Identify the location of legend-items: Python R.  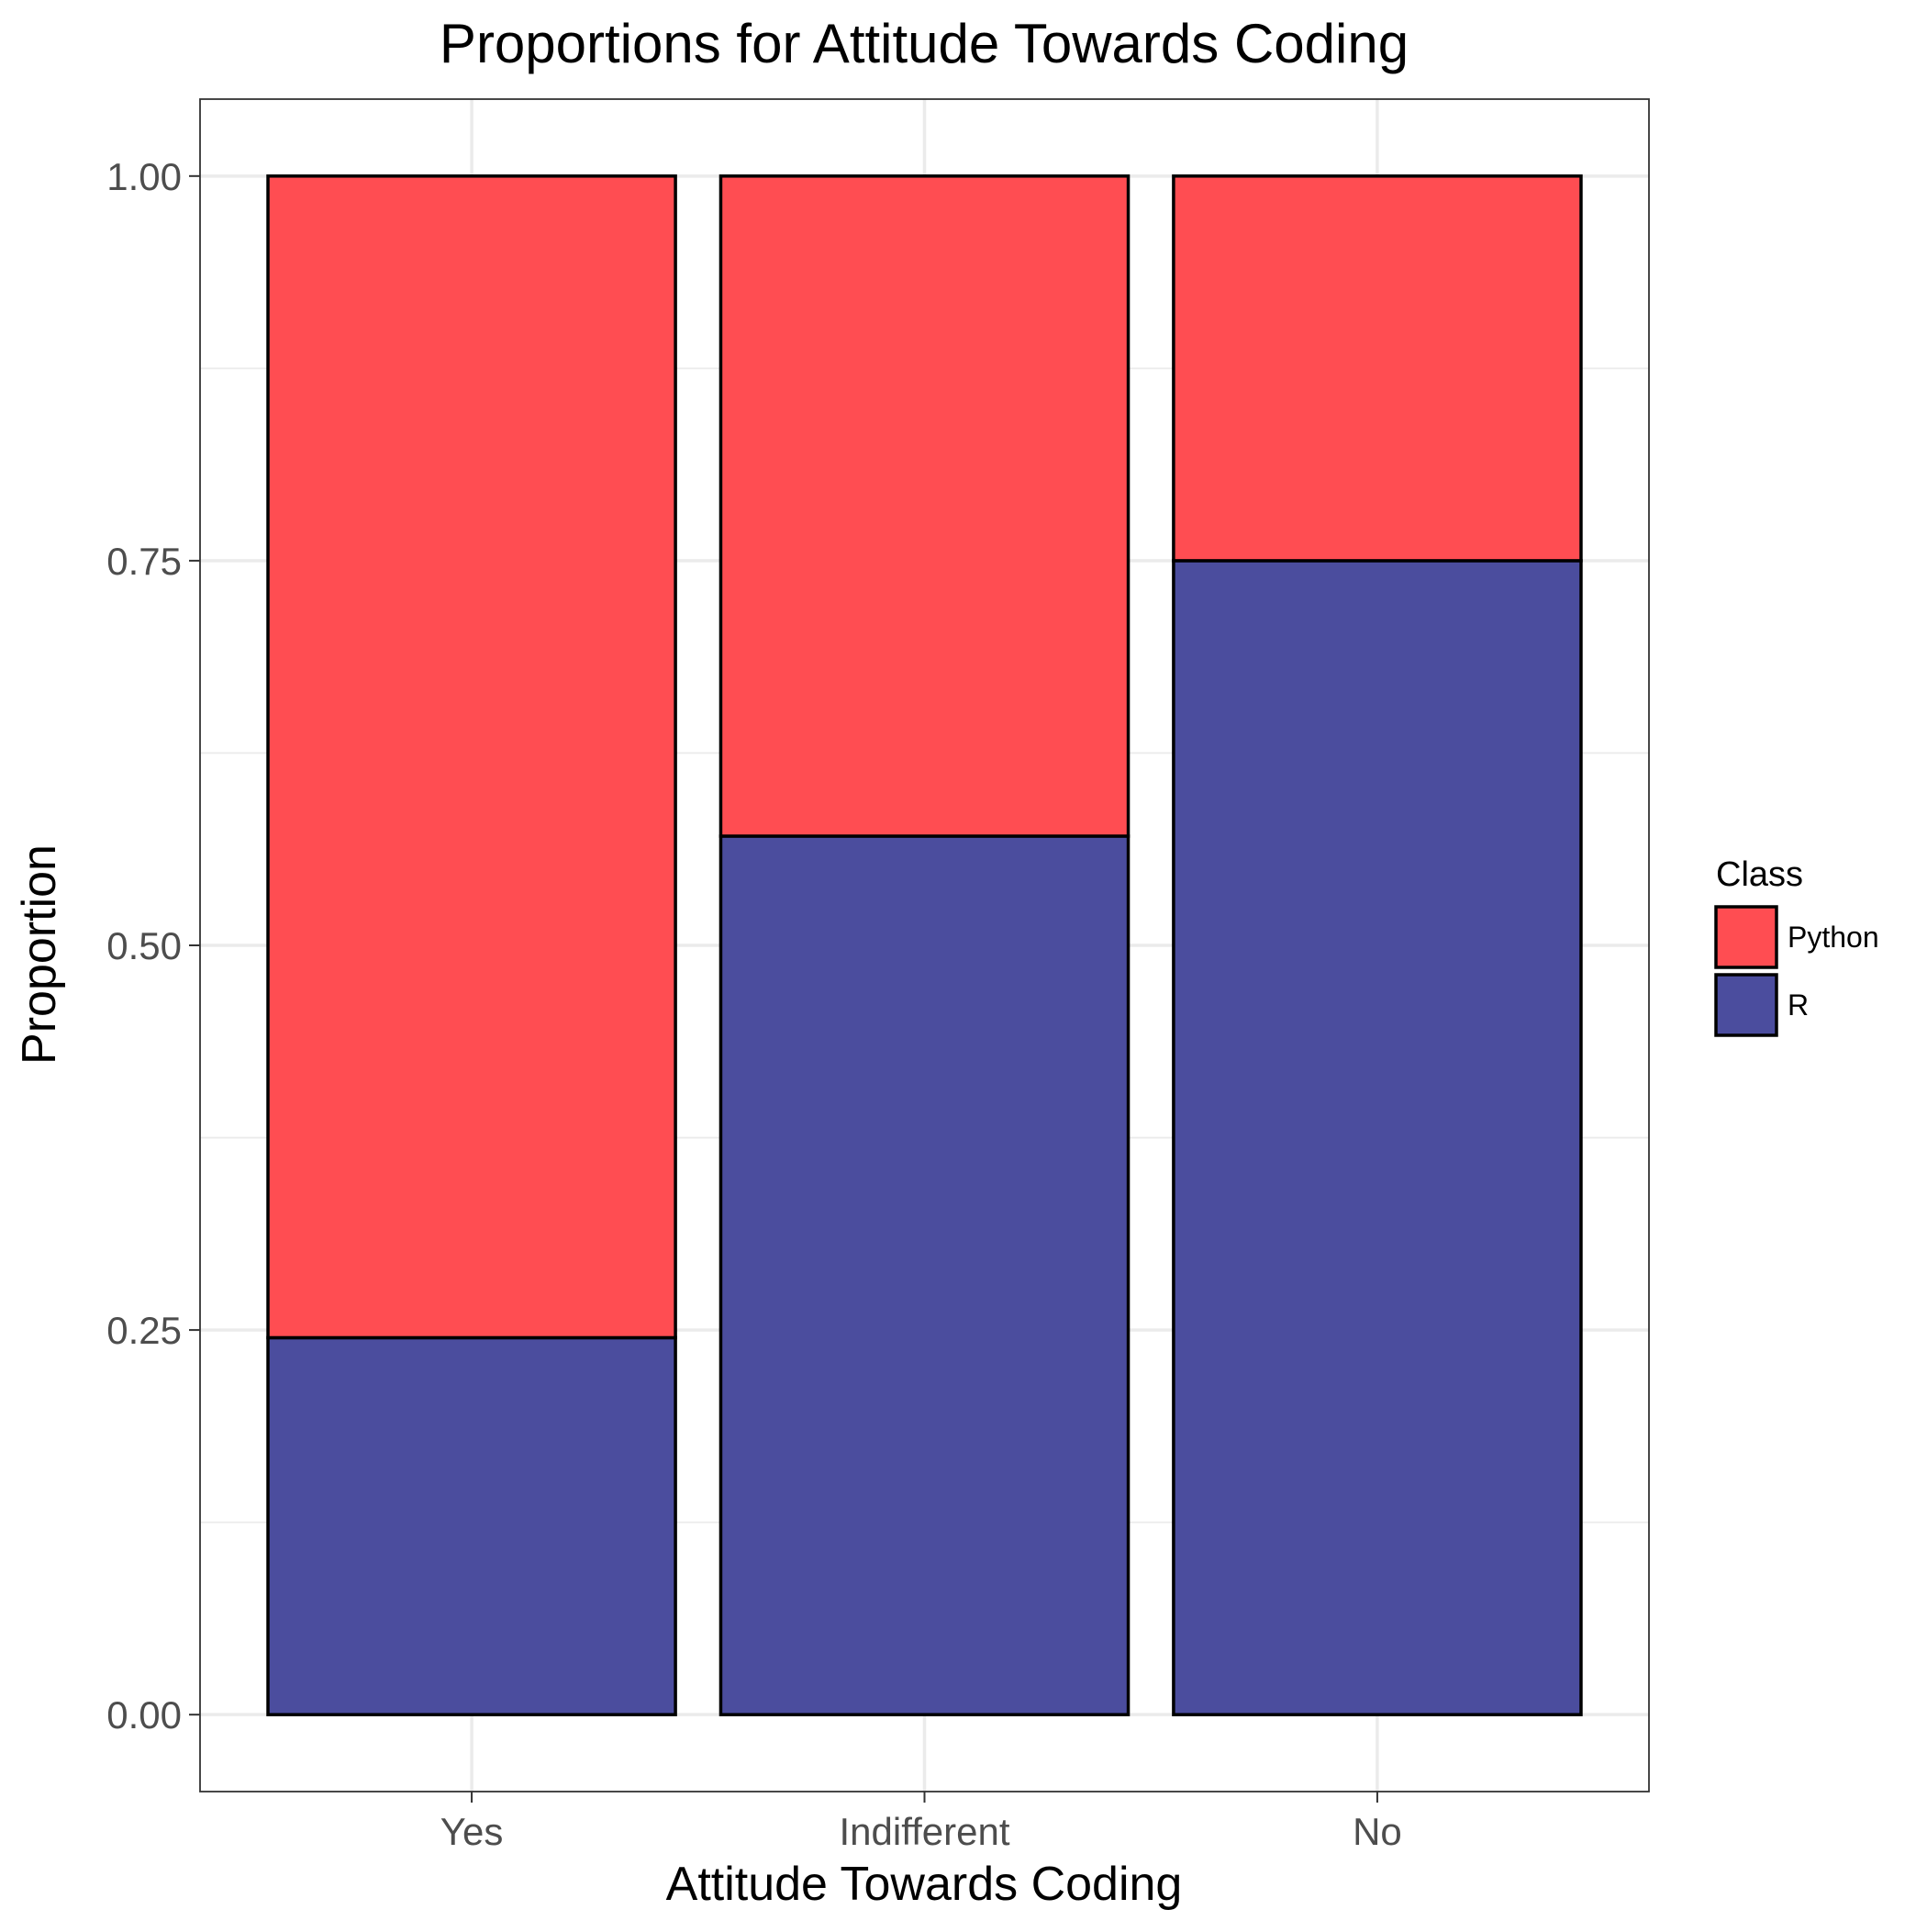
(1796, 971).